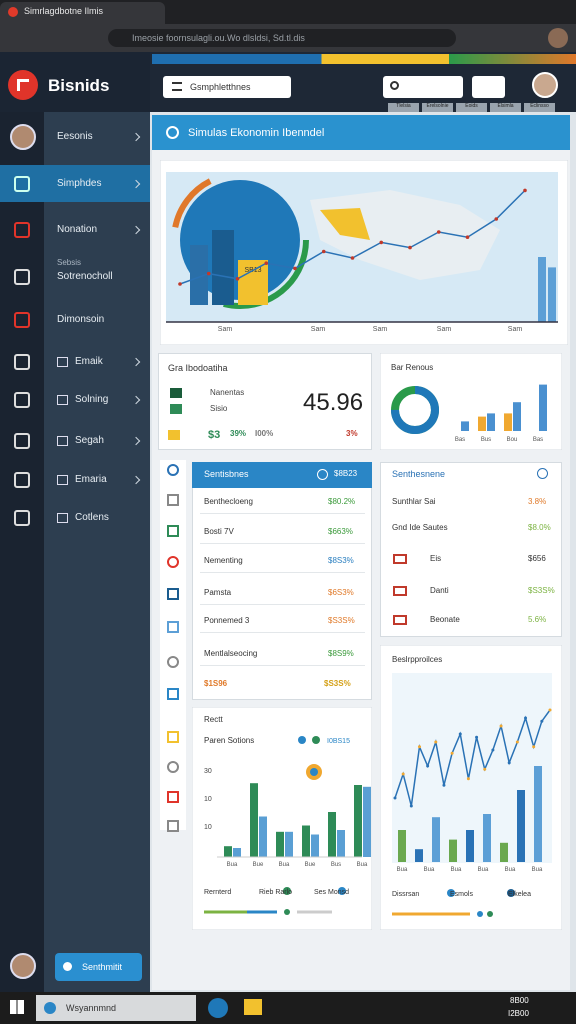  What do you see at coordinates (437, 107) in the screenshot?
I see `header-chip: Erelsolnie` at bounding box center [437, 107].